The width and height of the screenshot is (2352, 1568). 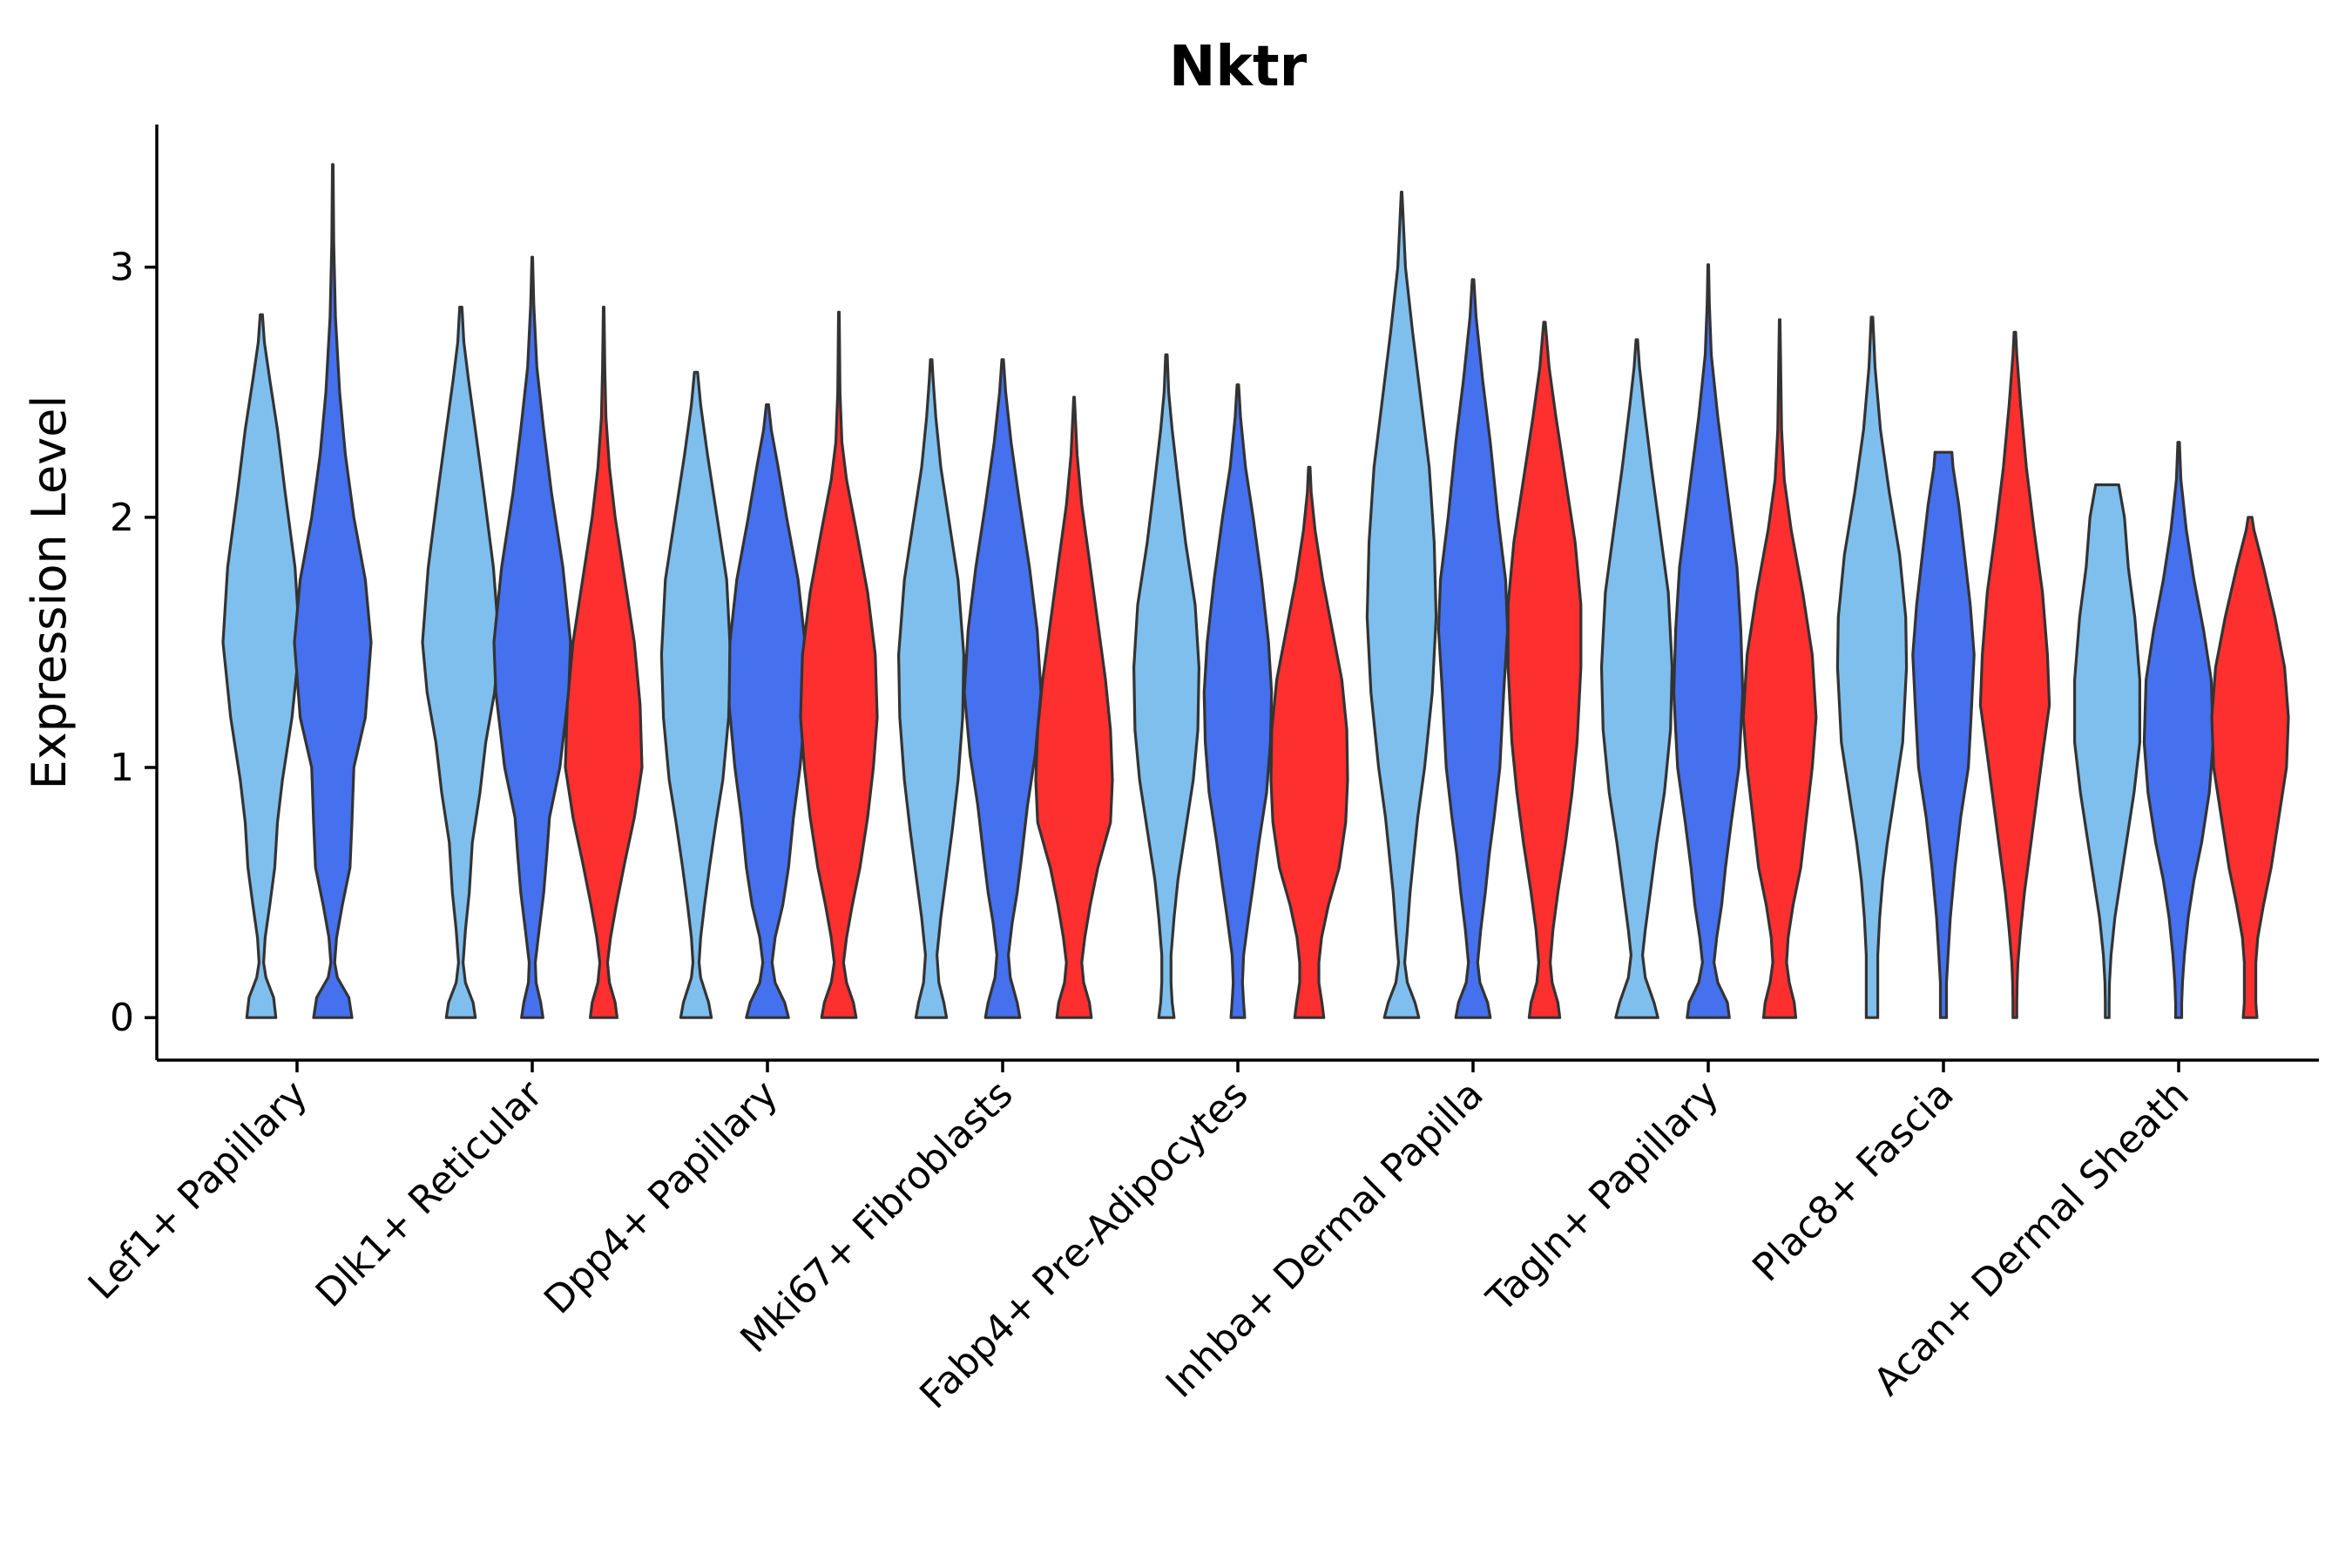 I want to click on y-tick-label: 1, so click(x=122, y=768).